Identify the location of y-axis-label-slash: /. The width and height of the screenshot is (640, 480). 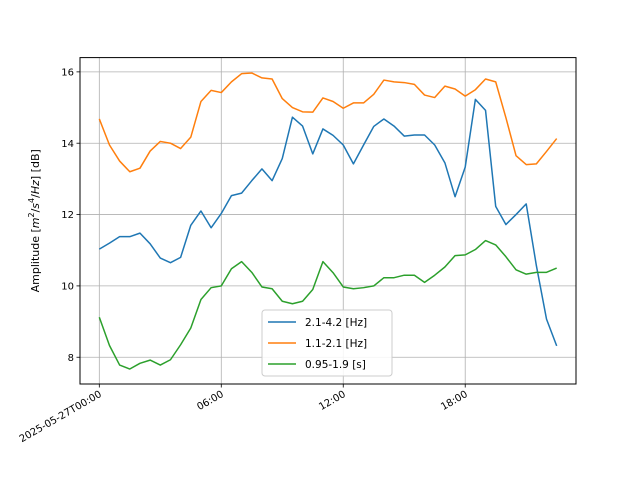
(35, 196).